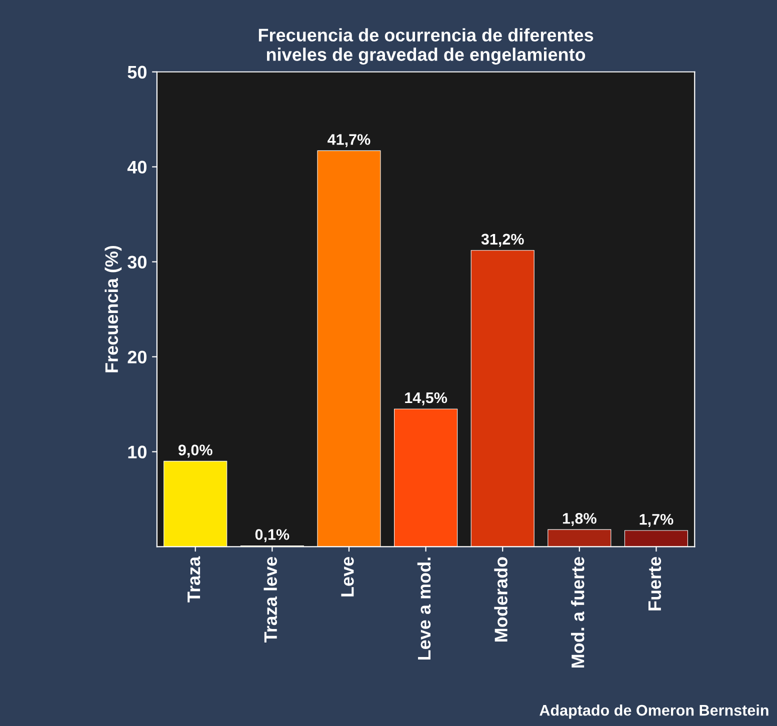  I want to click on x-tick-label: Leve a mod., so click(424, 609).